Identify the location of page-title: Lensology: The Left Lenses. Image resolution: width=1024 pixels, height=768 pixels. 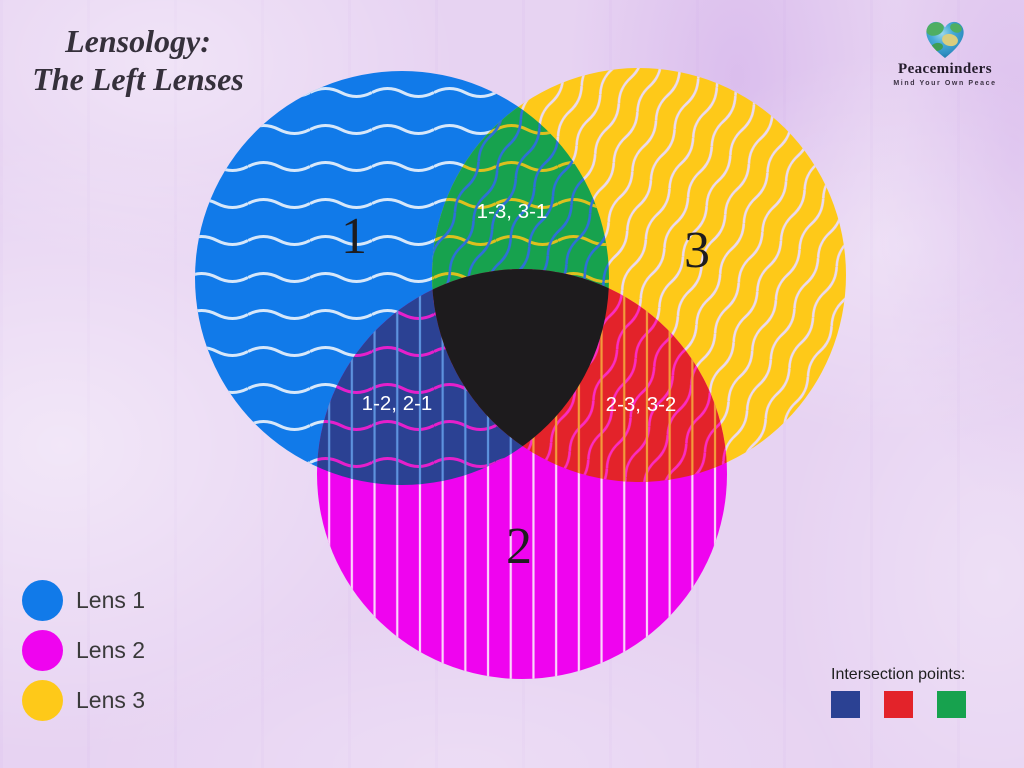
(138, 60).